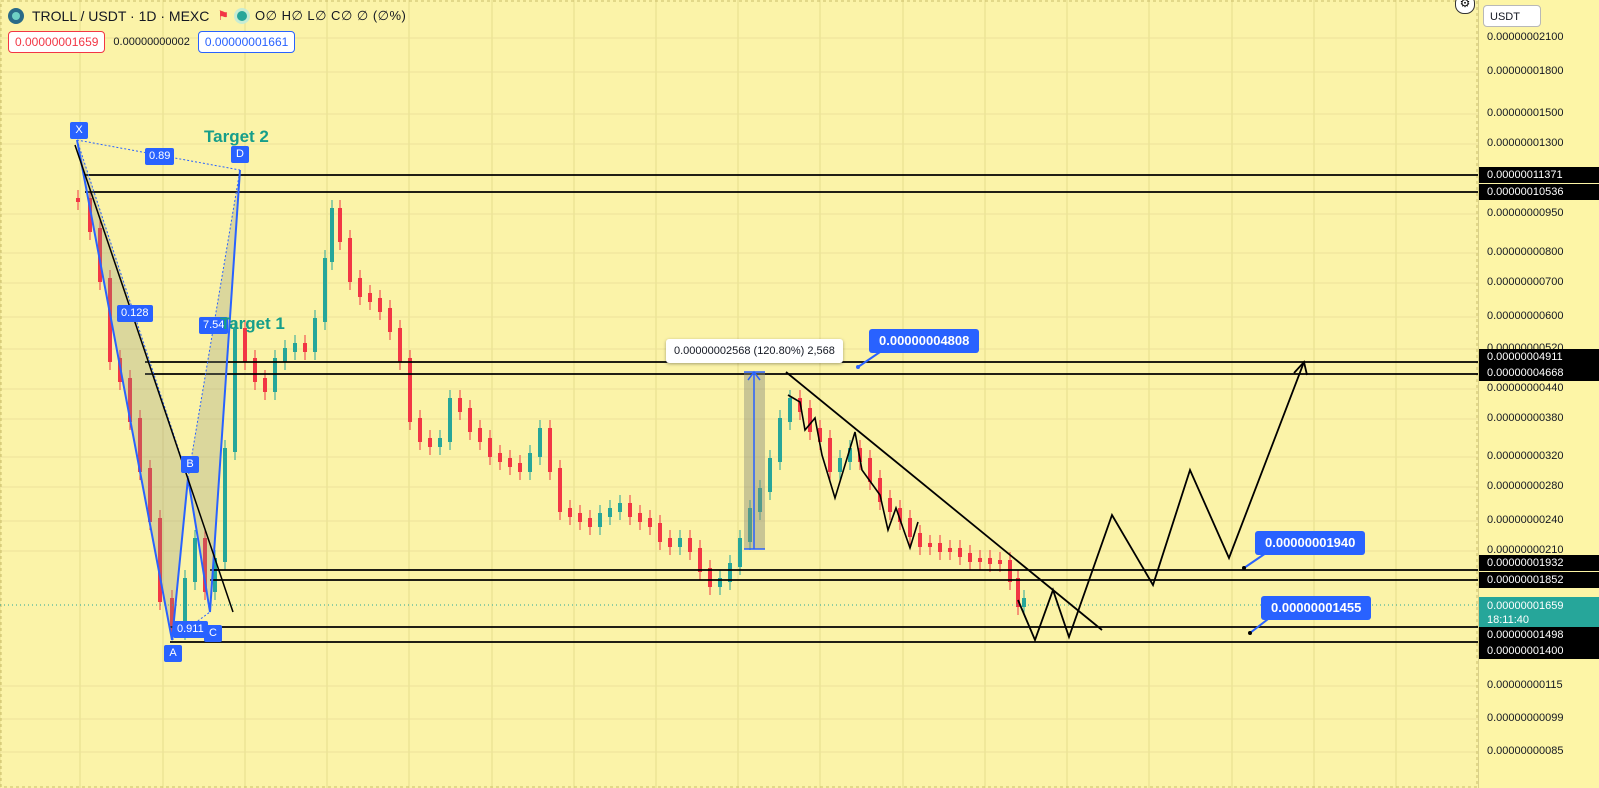 The height and width of the screenshot is (788, 1599). Describe the element at coordinates (1539, 357) in the screenshot. I see `level-price-tag: 0.00000004911` at that location.